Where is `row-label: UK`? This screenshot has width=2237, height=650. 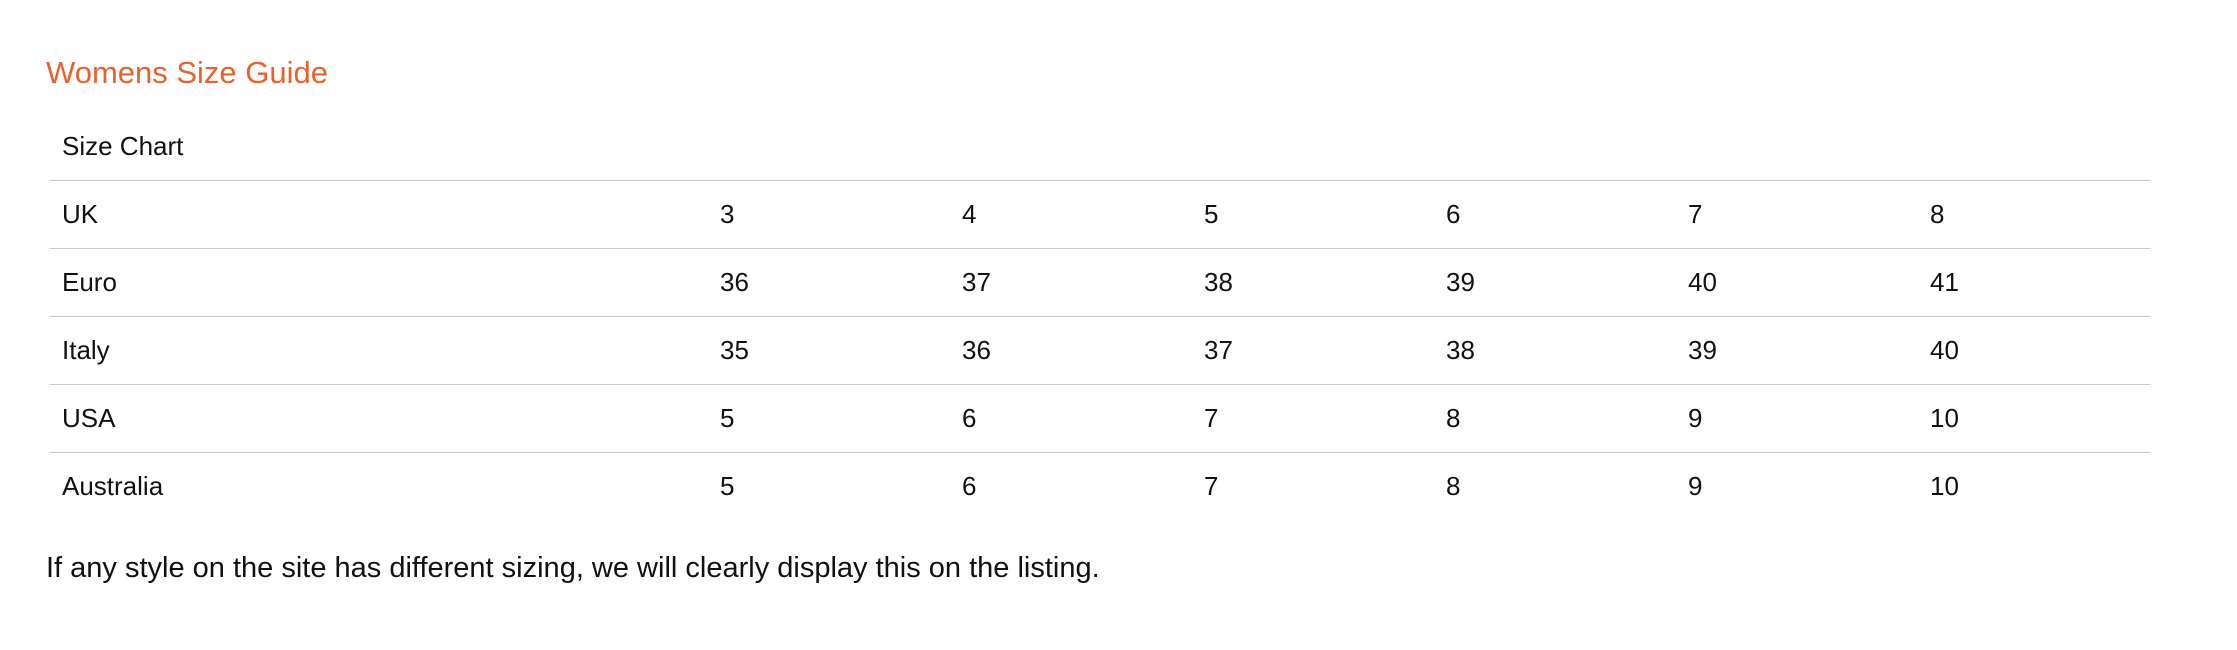
row-label: UK is located at coordinates (80, 214).